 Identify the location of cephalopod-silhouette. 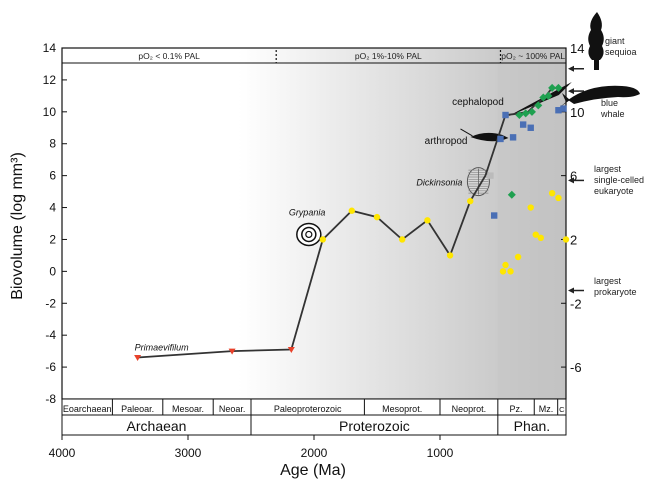
(539, 100).